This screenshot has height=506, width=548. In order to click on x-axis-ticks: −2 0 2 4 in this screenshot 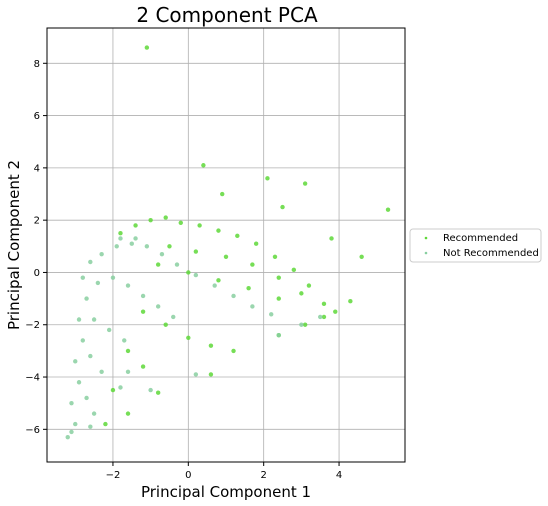, I will do `click(224, 471)`.